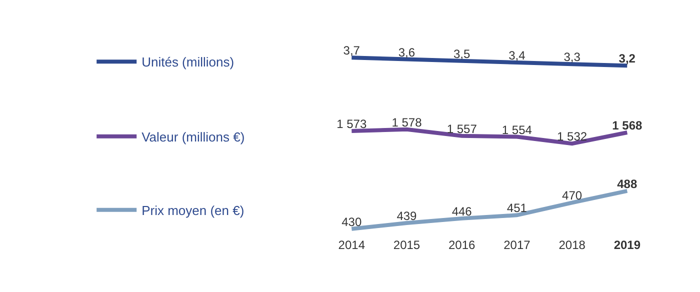 The width and height of the screenshot is (700, 292). Describe the element at coordinates (627, 245) in the screenshot. I see `x-tick-label: 2019` at that location.